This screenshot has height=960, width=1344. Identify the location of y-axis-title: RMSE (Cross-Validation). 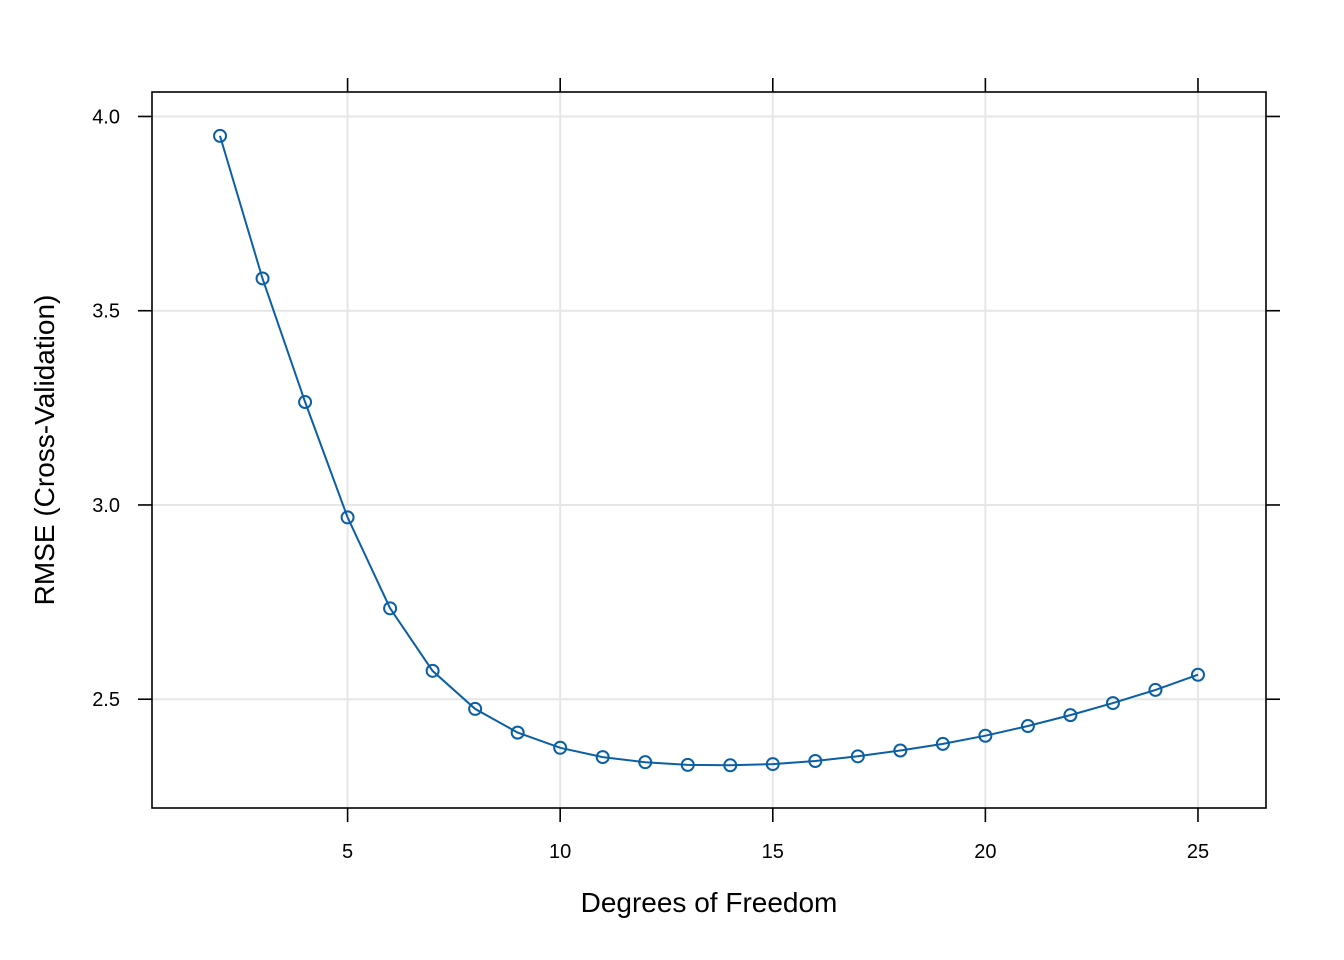
(44, 450).